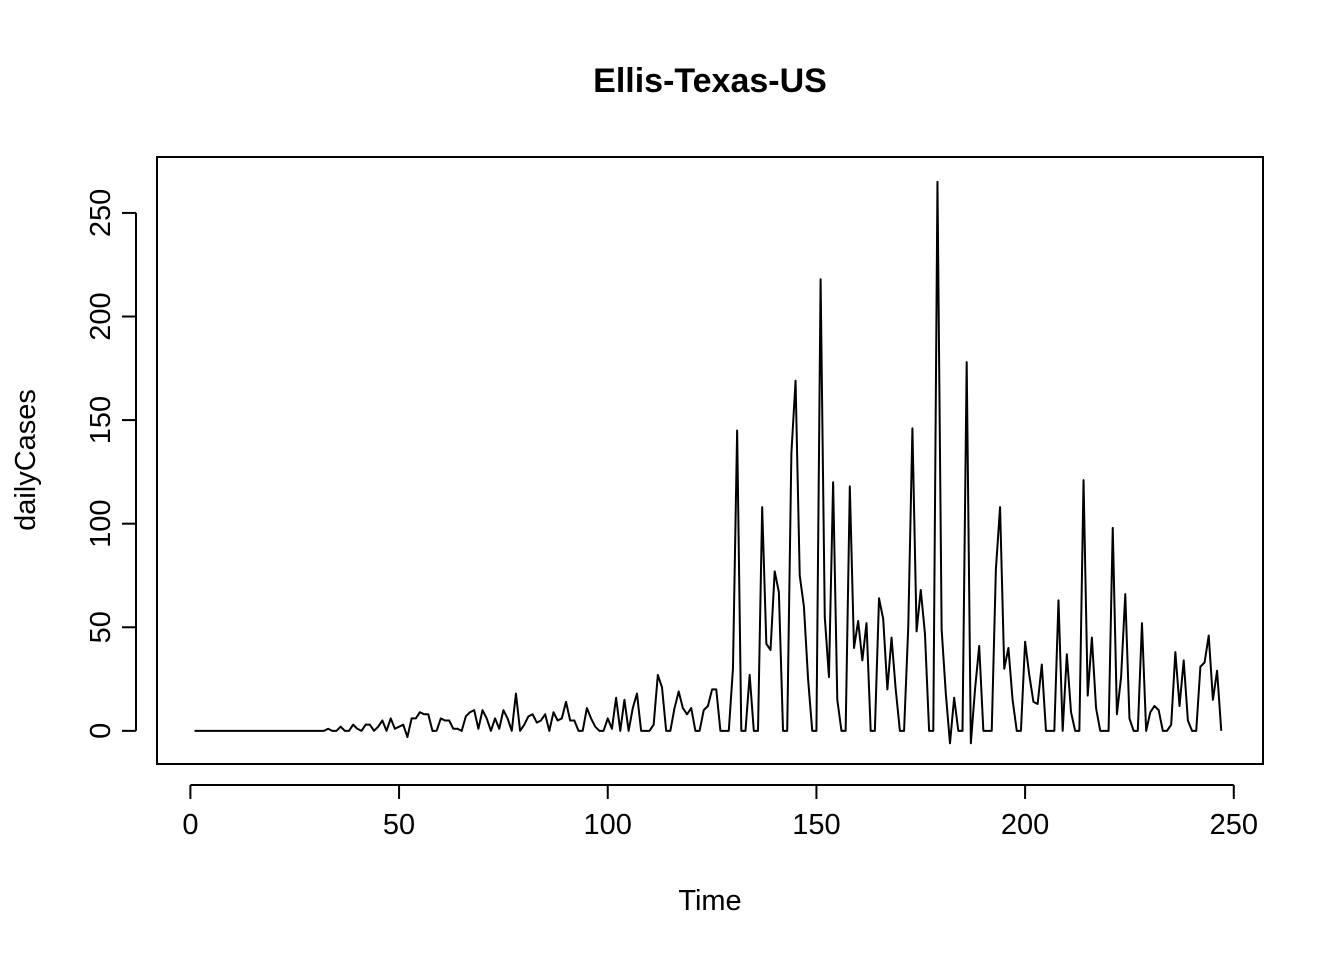  I want to click on y-tick-label: 100, so click(101, 523).